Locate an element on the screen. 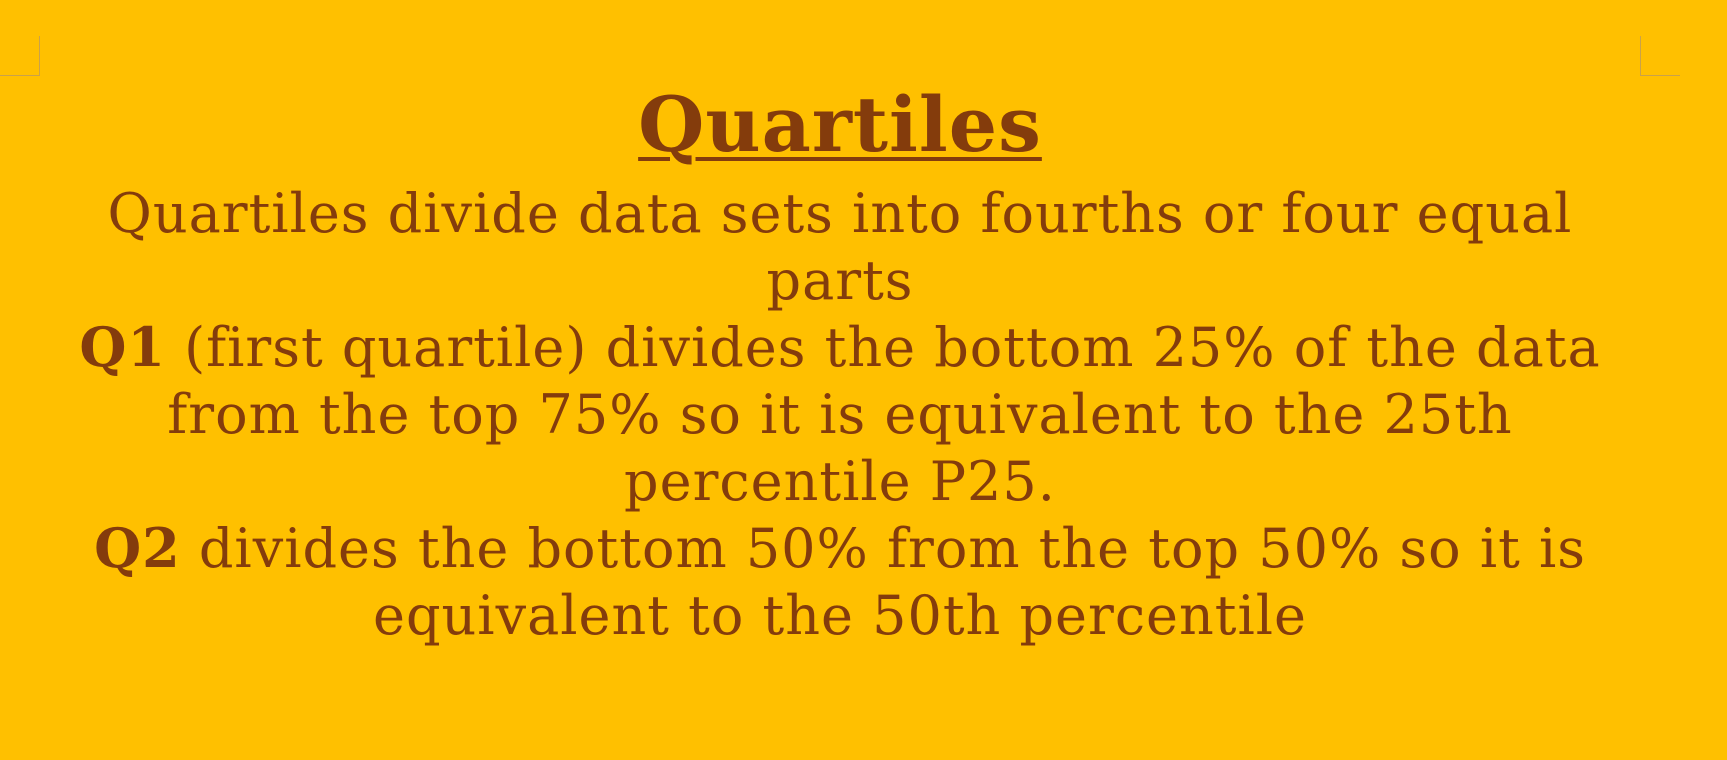  corner-marker-top-right is located at coordinates (1660, 56).